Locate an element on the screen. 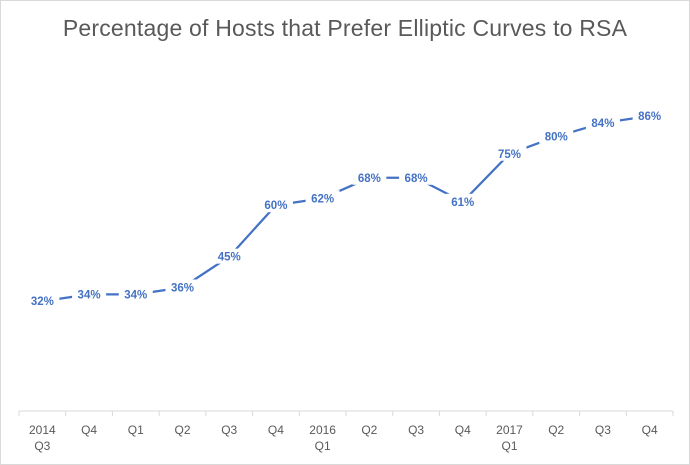 This screenshot has height=465, width=690. data-label: 86% is located at coordinates (649, 116).